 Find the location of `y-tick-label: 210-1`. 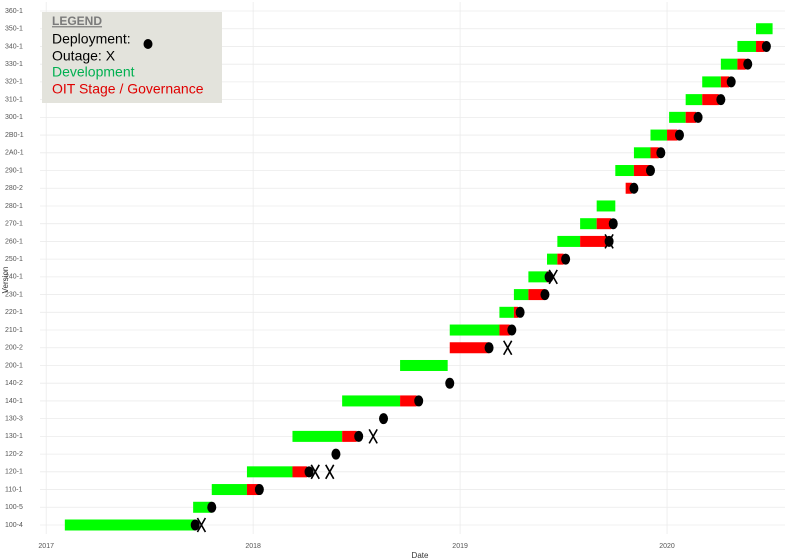

y-tick-label: 210-1 is located at coordinates (14, 330).